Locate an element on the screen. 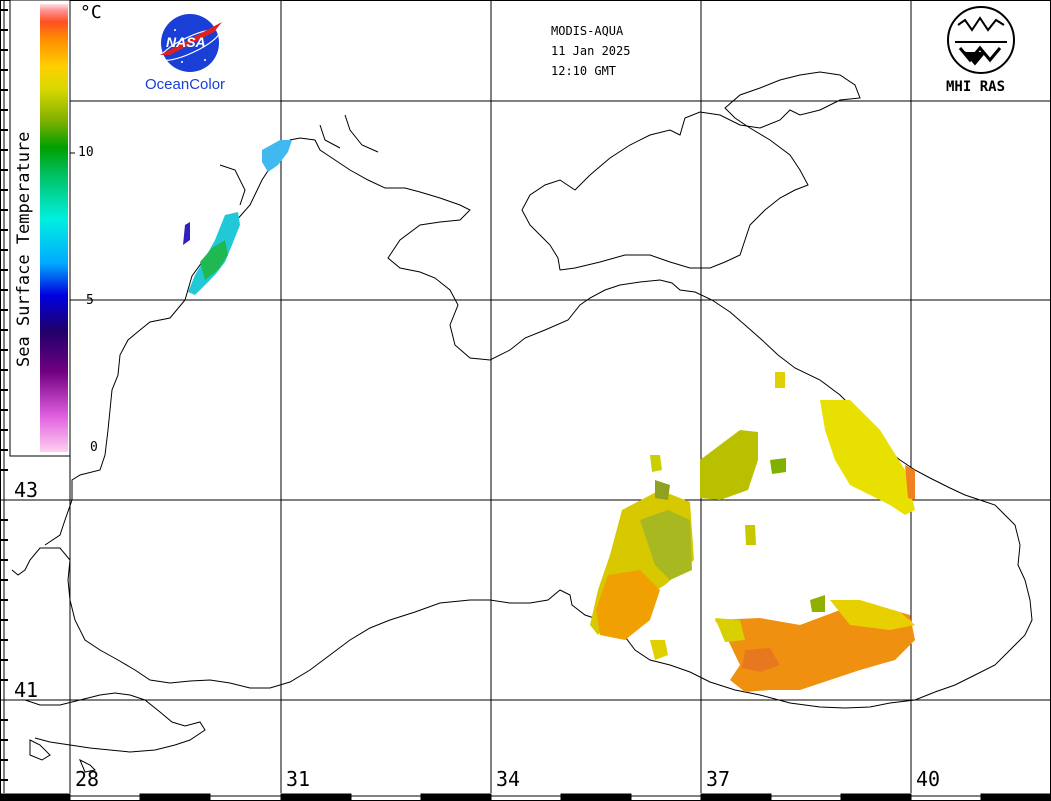 The image size is (1051, 801). mhi-ras-logo-icon is located at coordinates (981, 40).